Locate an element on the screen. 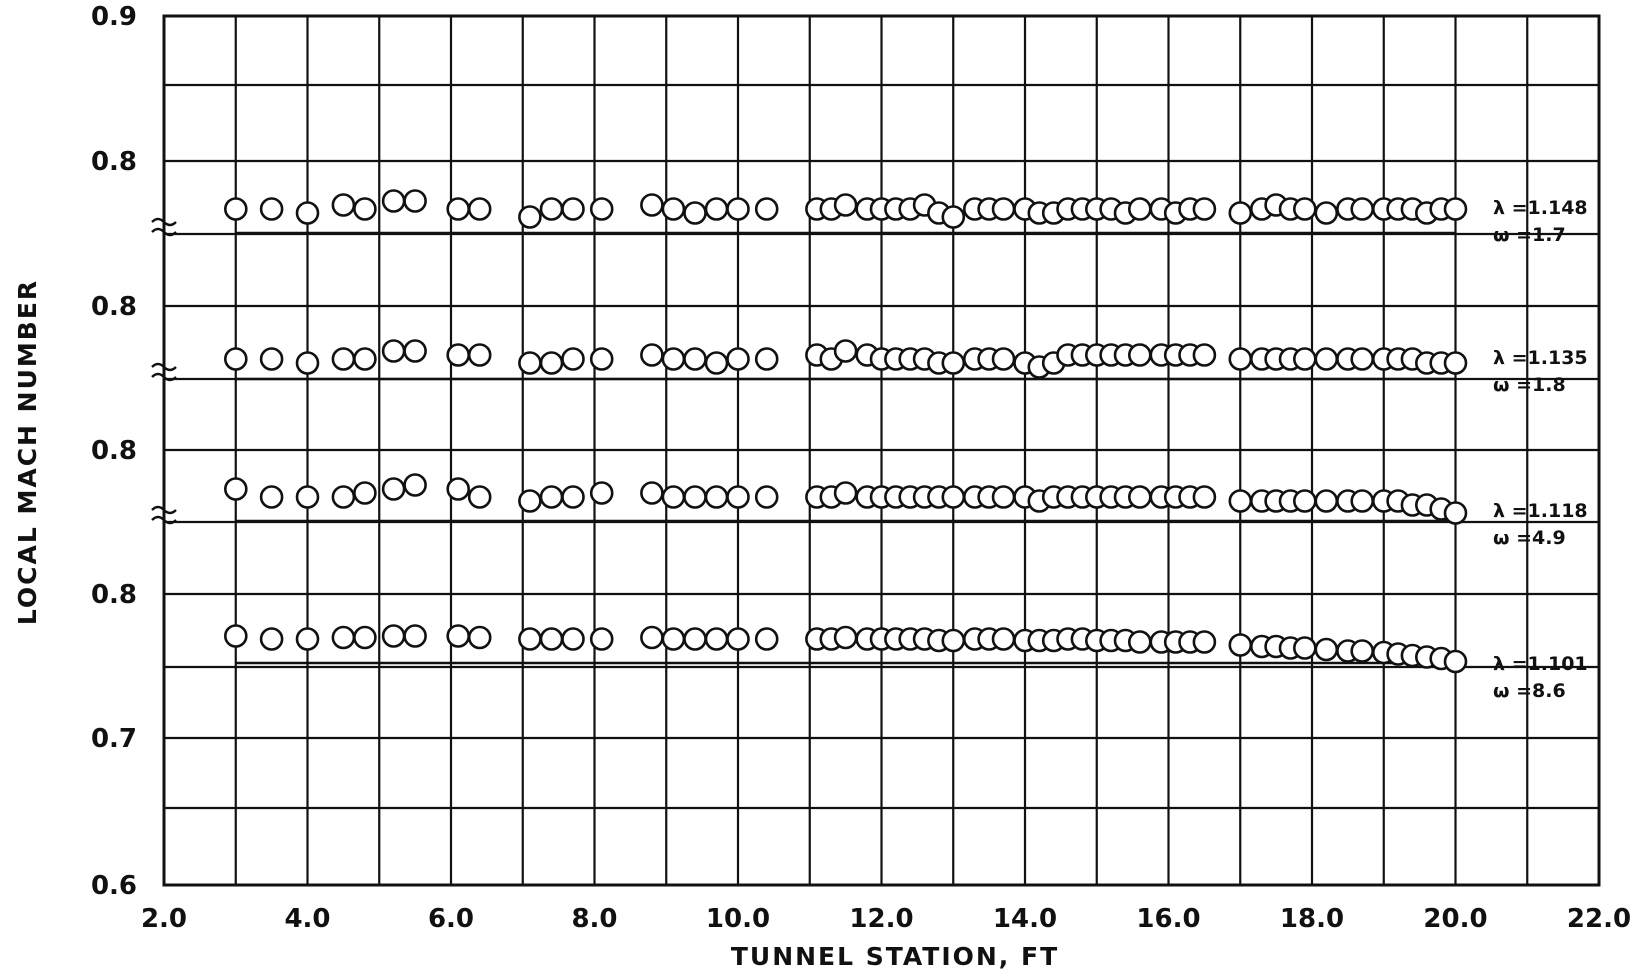  x-tick-label: 14.0 is located at coordinates (1025, 919).